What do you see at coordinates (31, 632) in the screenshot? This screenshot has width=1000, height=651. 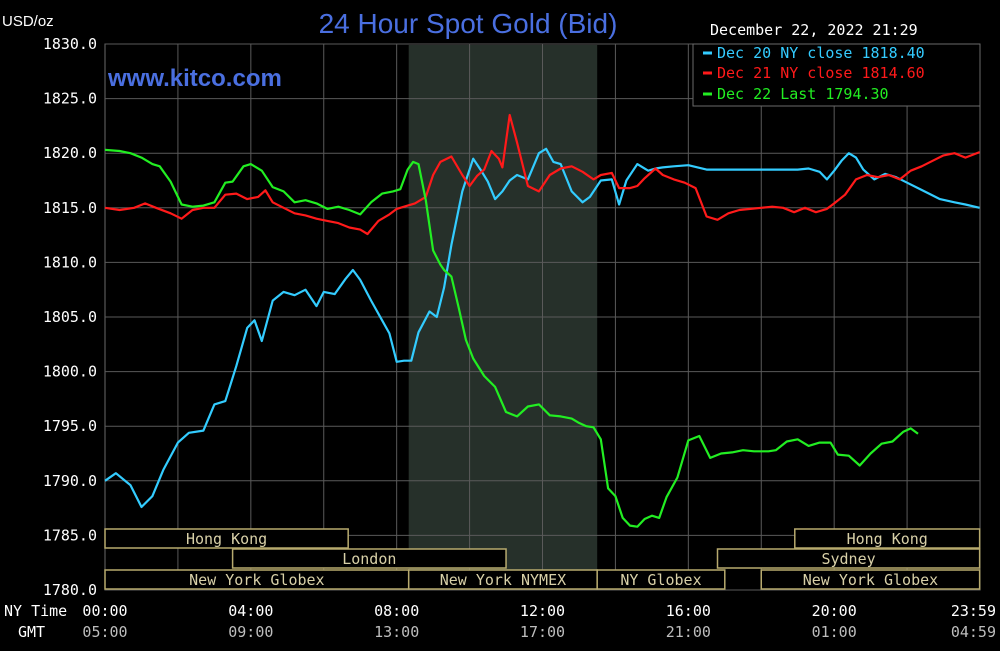 I see `x-row-label-gmt: GMT` at bounding box center [31, 632].